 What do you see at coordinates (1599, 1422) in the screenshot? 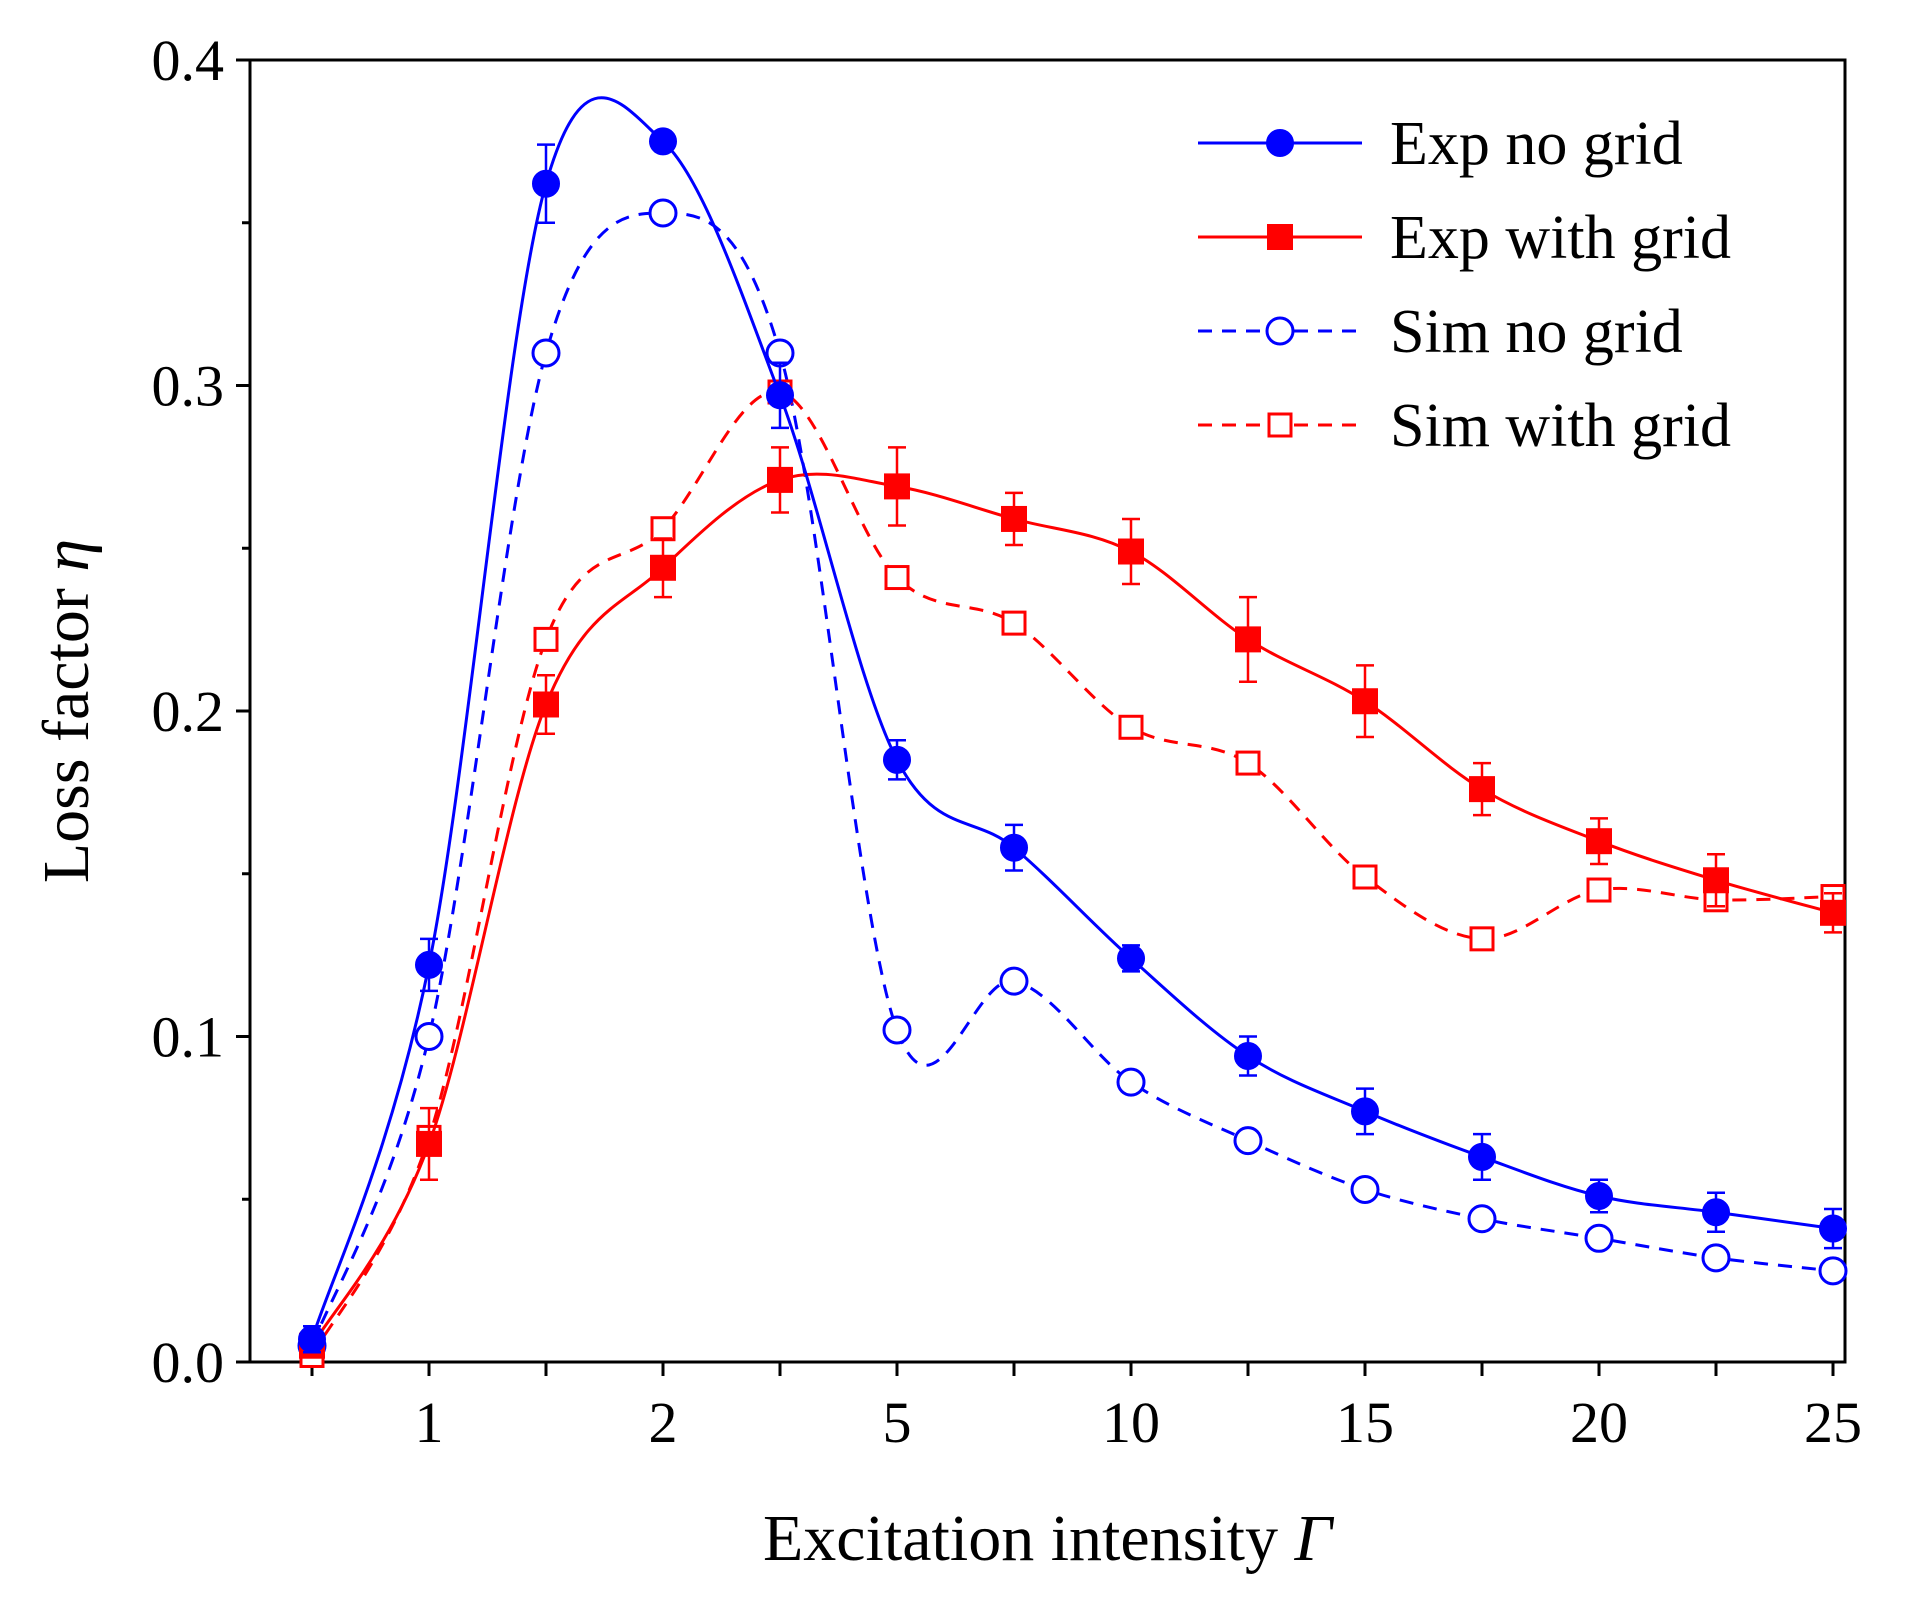
I see `x-tick-label: 20` at bounding box center [1599, 1422].